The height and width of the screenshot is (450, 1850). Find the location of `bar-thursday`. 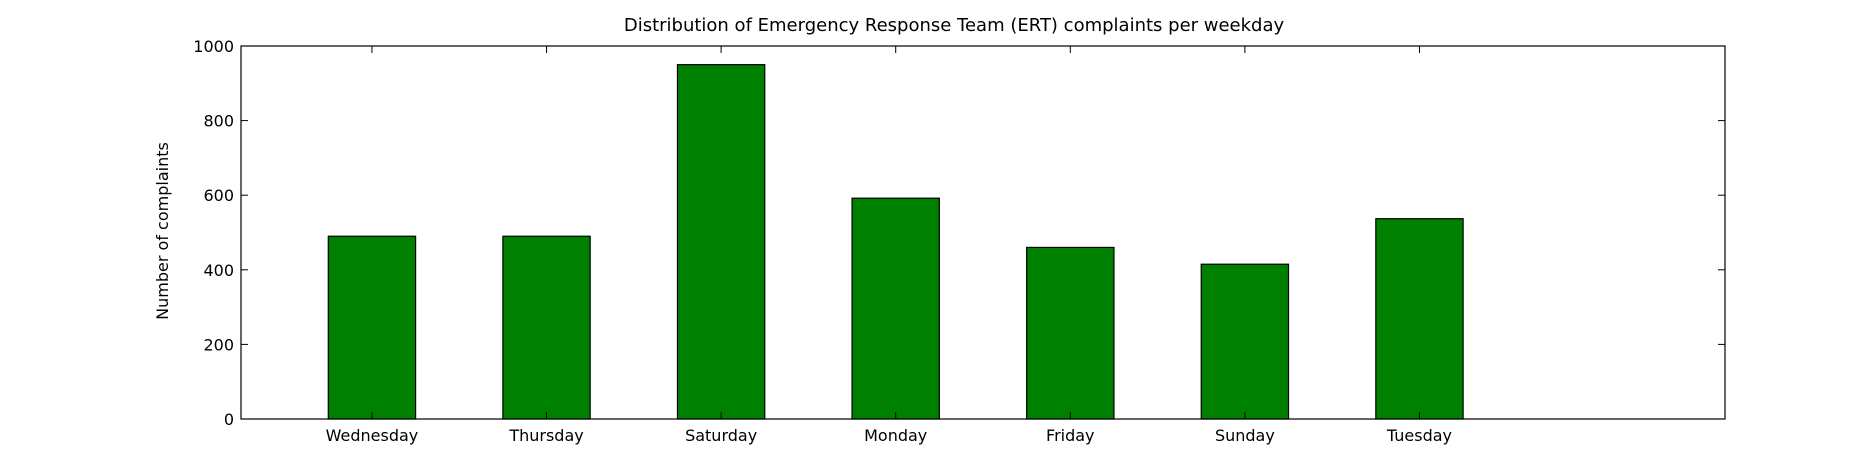

bar-thursday is located at coordinates (546, 327).